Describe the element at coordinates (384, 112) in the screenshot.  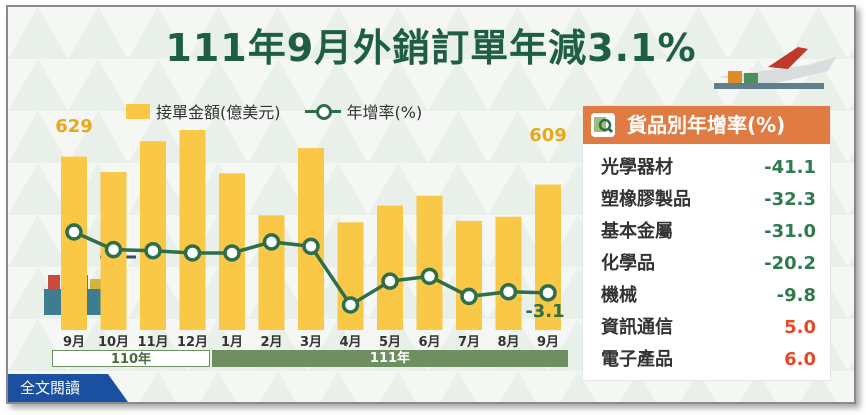
I see `legend-line-label: 年增率(%)` at that location.